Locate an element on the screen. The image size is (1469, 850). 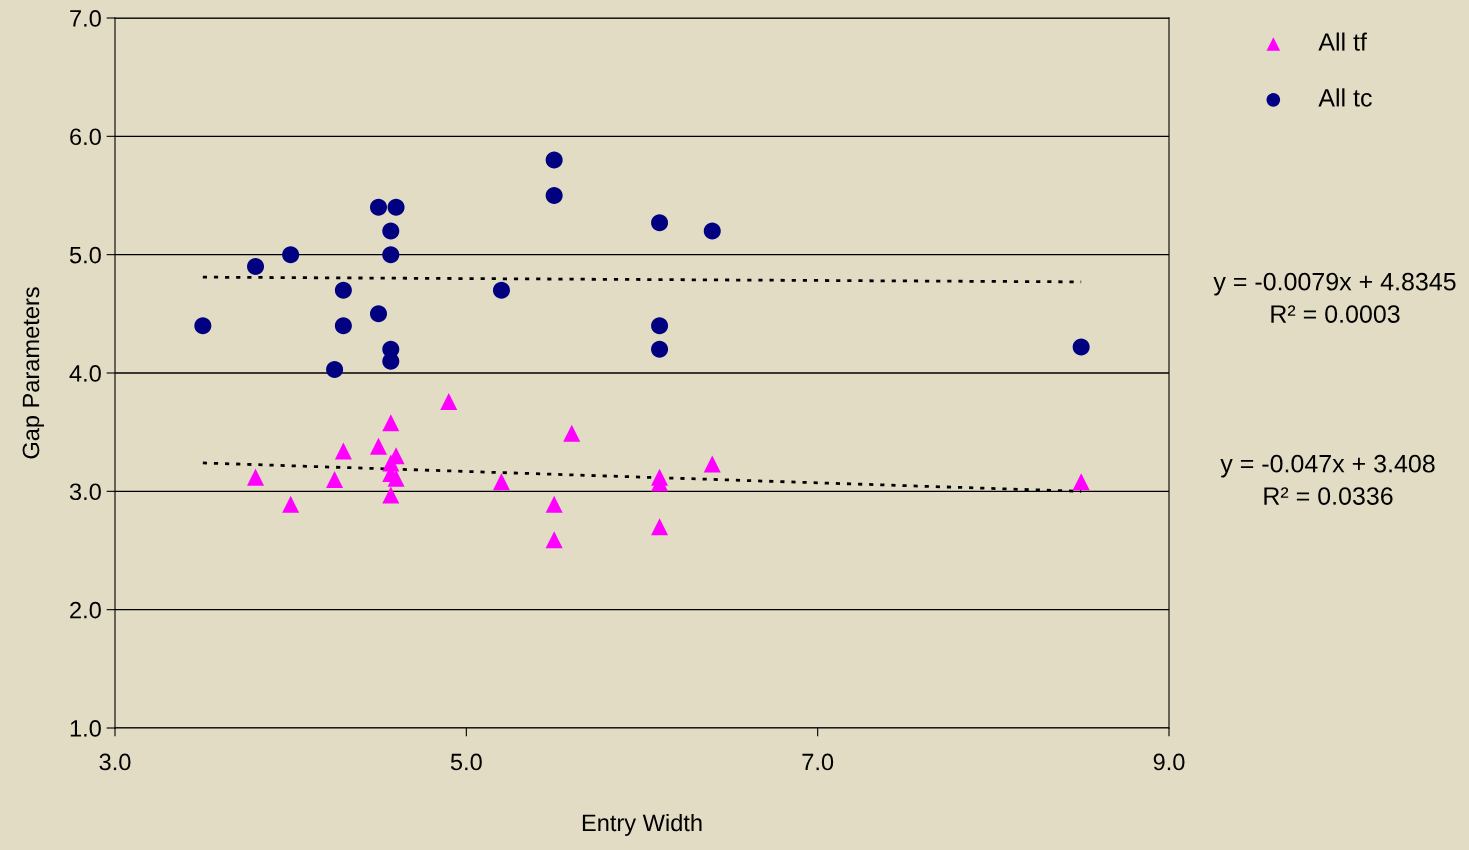
x-tick-label: 5.0 is located at coordinates (466, 762).